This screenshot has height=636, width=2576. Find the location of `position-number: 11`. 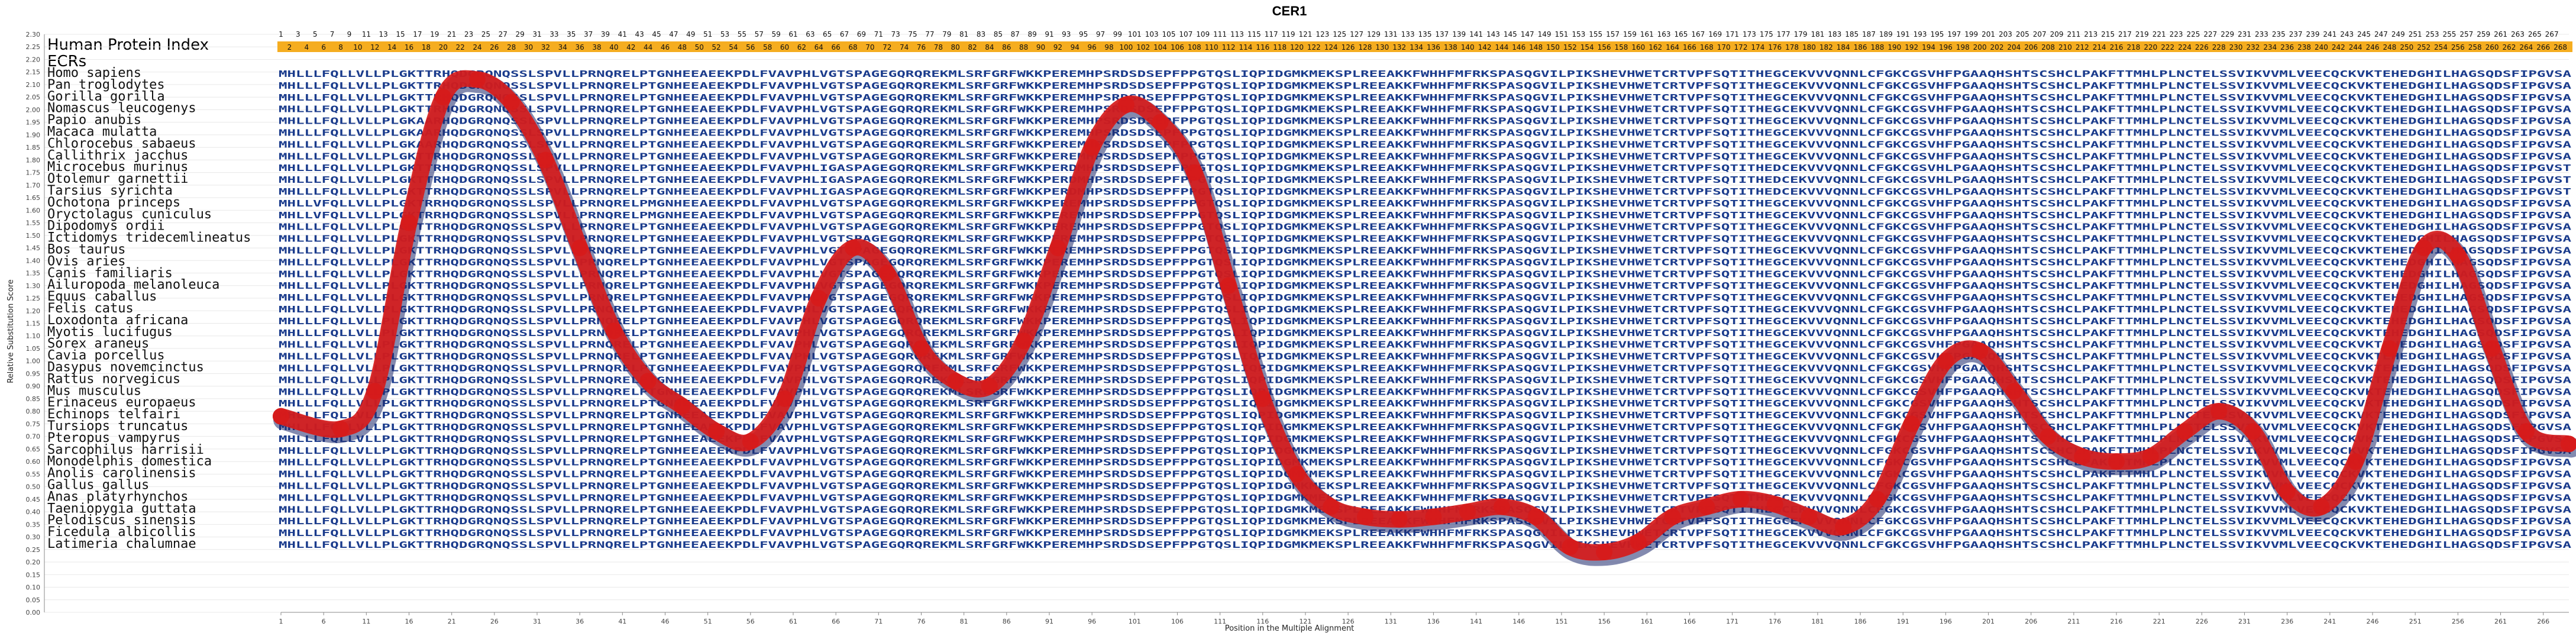

position-number: 11 is located at coordinates (366, 34).